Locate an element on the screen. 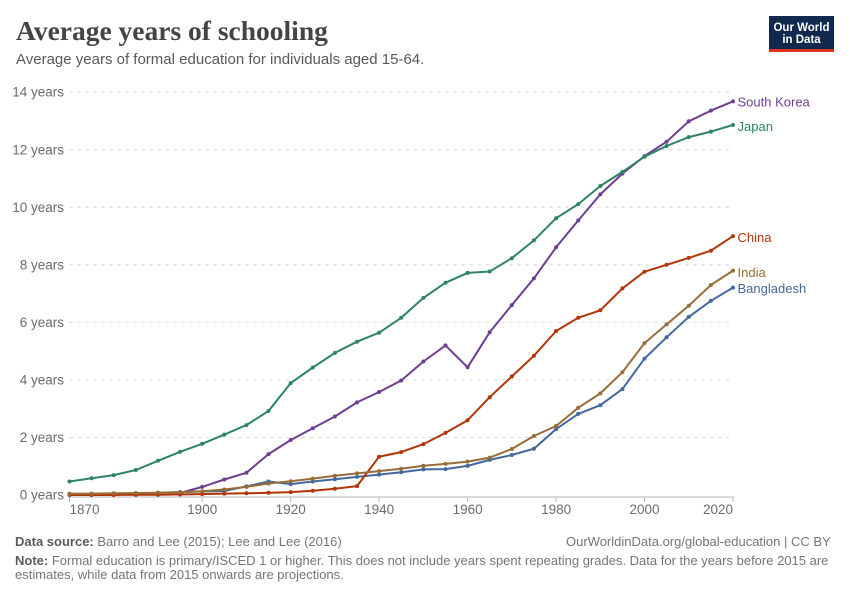  svg-text: 10 years is located at coordinates (38, 207).